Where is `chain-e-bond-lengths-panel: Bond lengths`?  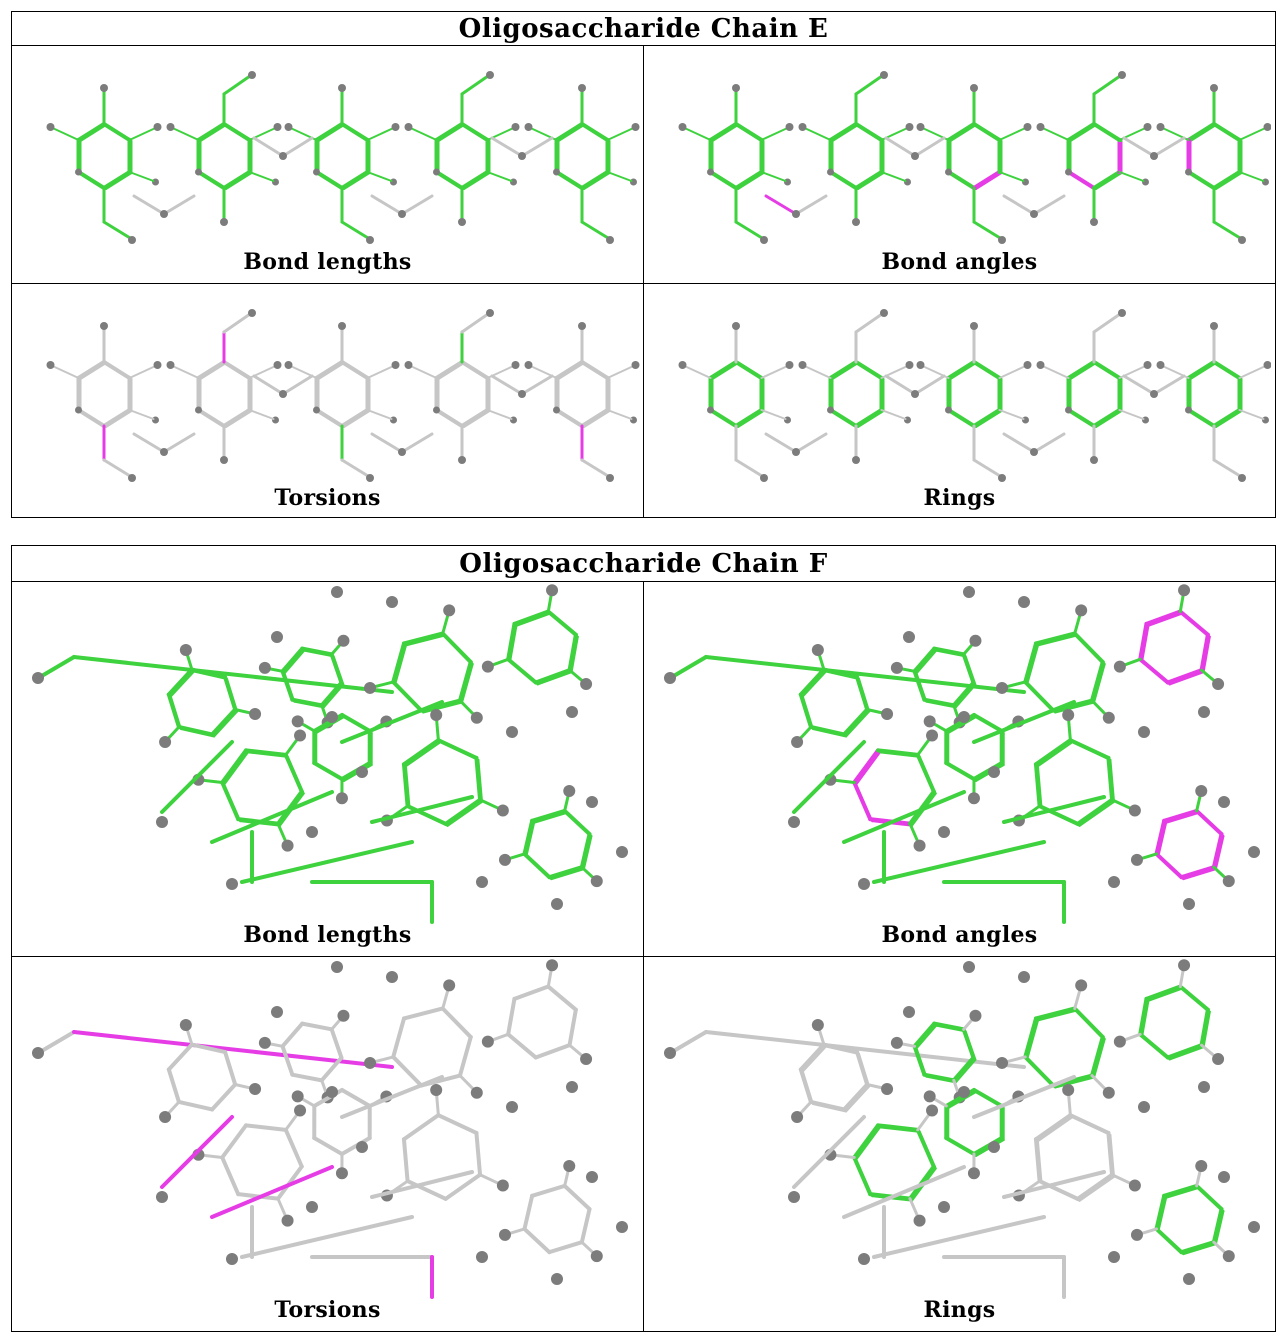 chain-e-bond-lengths-panel: Bond lengths is located at coordinates (327, 164).